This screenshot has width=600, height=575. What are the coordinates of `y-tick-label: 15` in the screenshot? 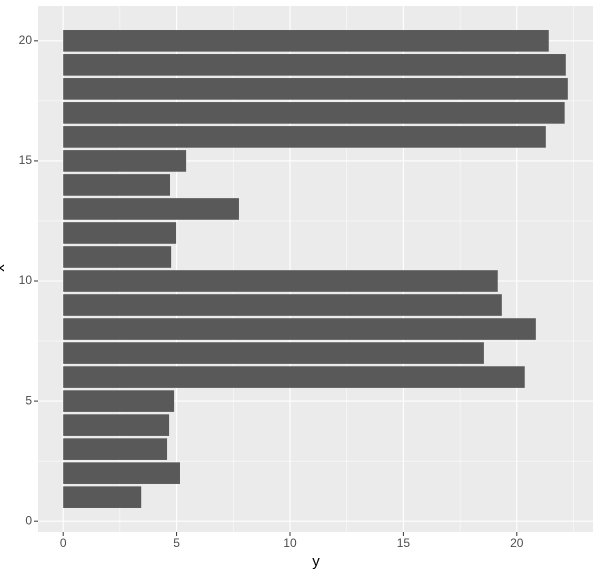 It's located at (26, 160).